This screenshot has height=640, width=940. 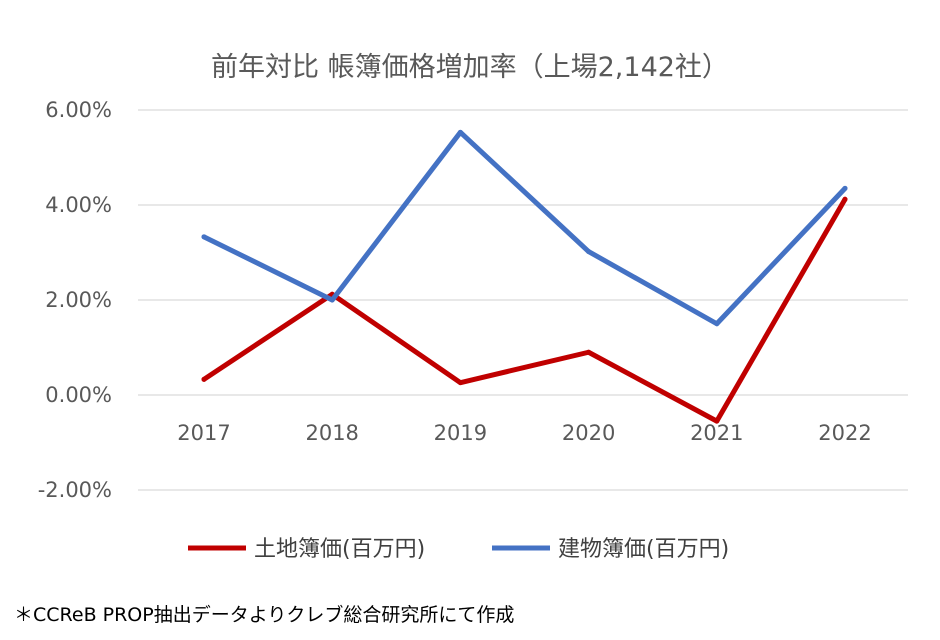 I want to click on y-tick-label: 2.00%, so click(x=78, y=300).